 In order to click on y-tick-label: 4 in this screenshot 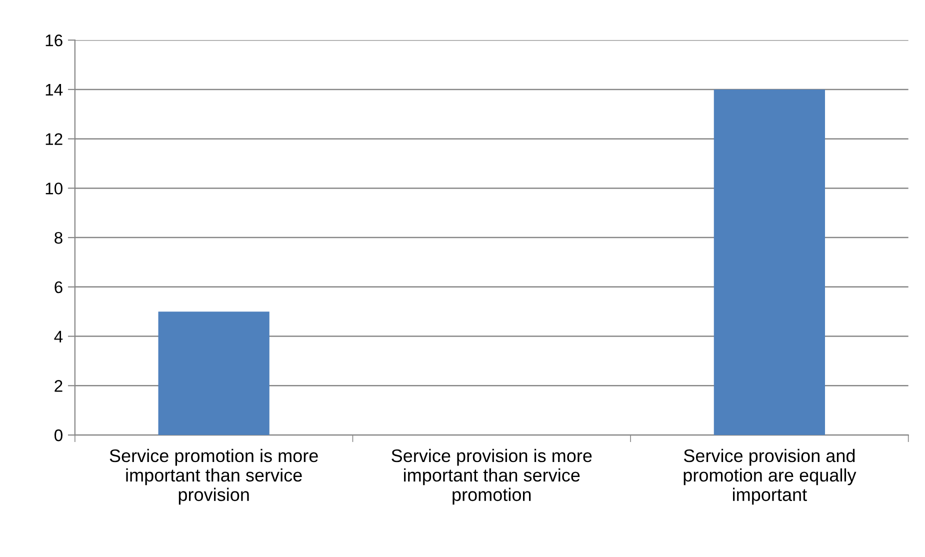, I will do `click(58, 336)`.